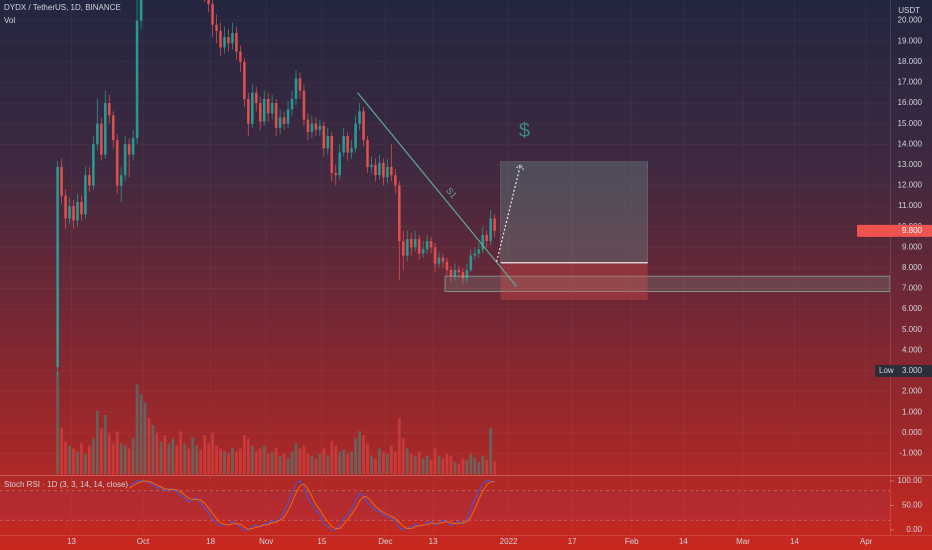 The height and width of the screenshot is (550, 932). I want to click on y-tick-label: 13.000, so click(910, 164).